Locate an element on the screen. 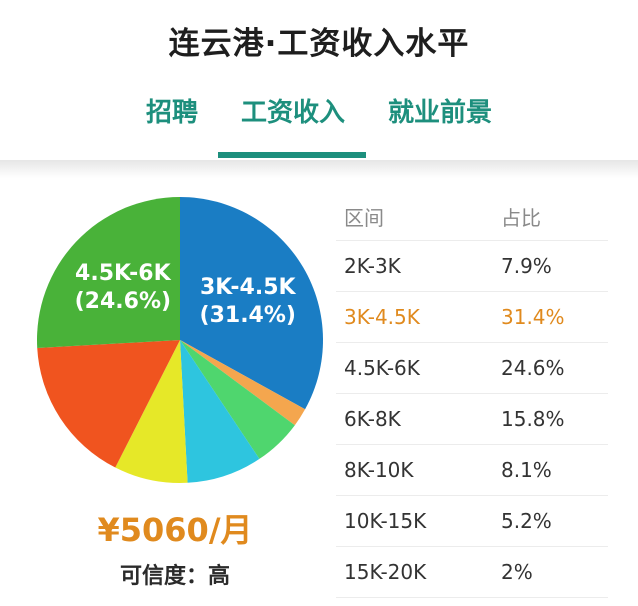 The width and height of the screenshot is (638, 606). header-range: 区间 is located at coordinates (364, 218).